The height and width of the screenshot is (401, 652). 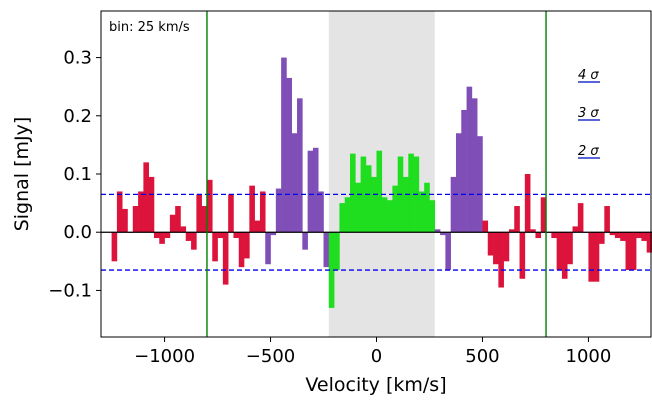 I want to click on x-tick-label: 0, so click(x=376, y=356).